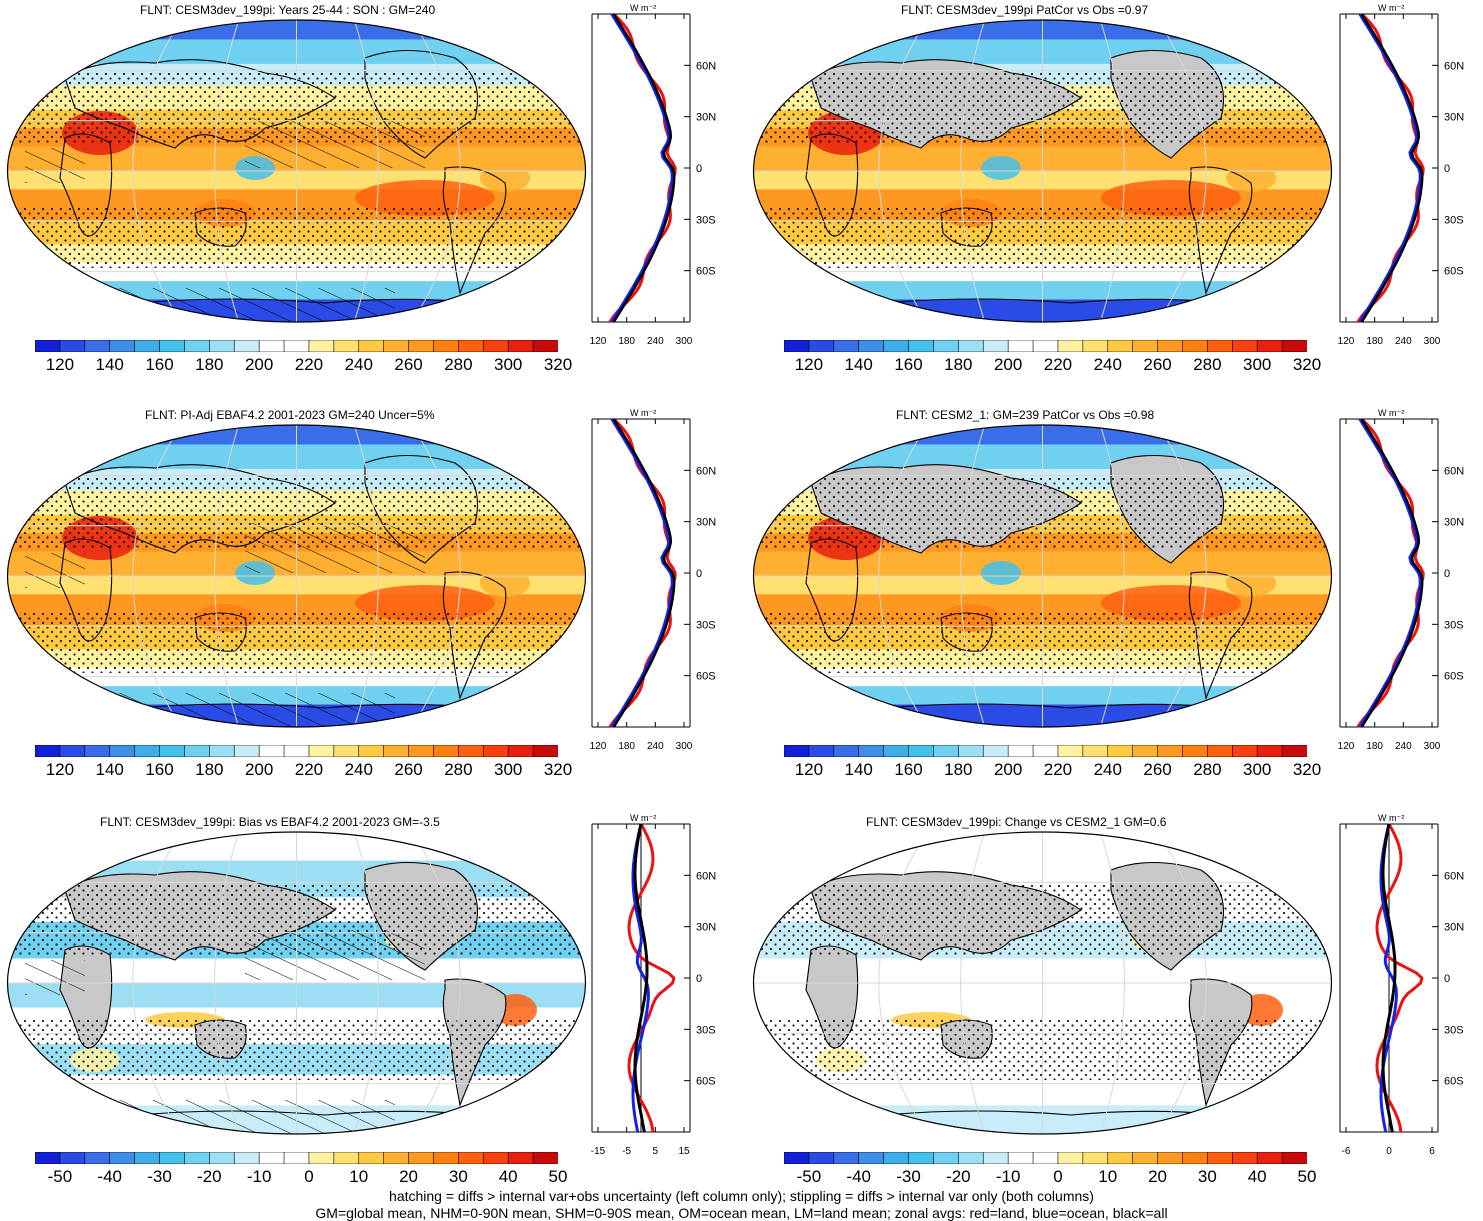 Image resolution: width=1483 pixels, height=1221 pixels. I want to click on colorbar-tick-label: 140, so click(109, 769).